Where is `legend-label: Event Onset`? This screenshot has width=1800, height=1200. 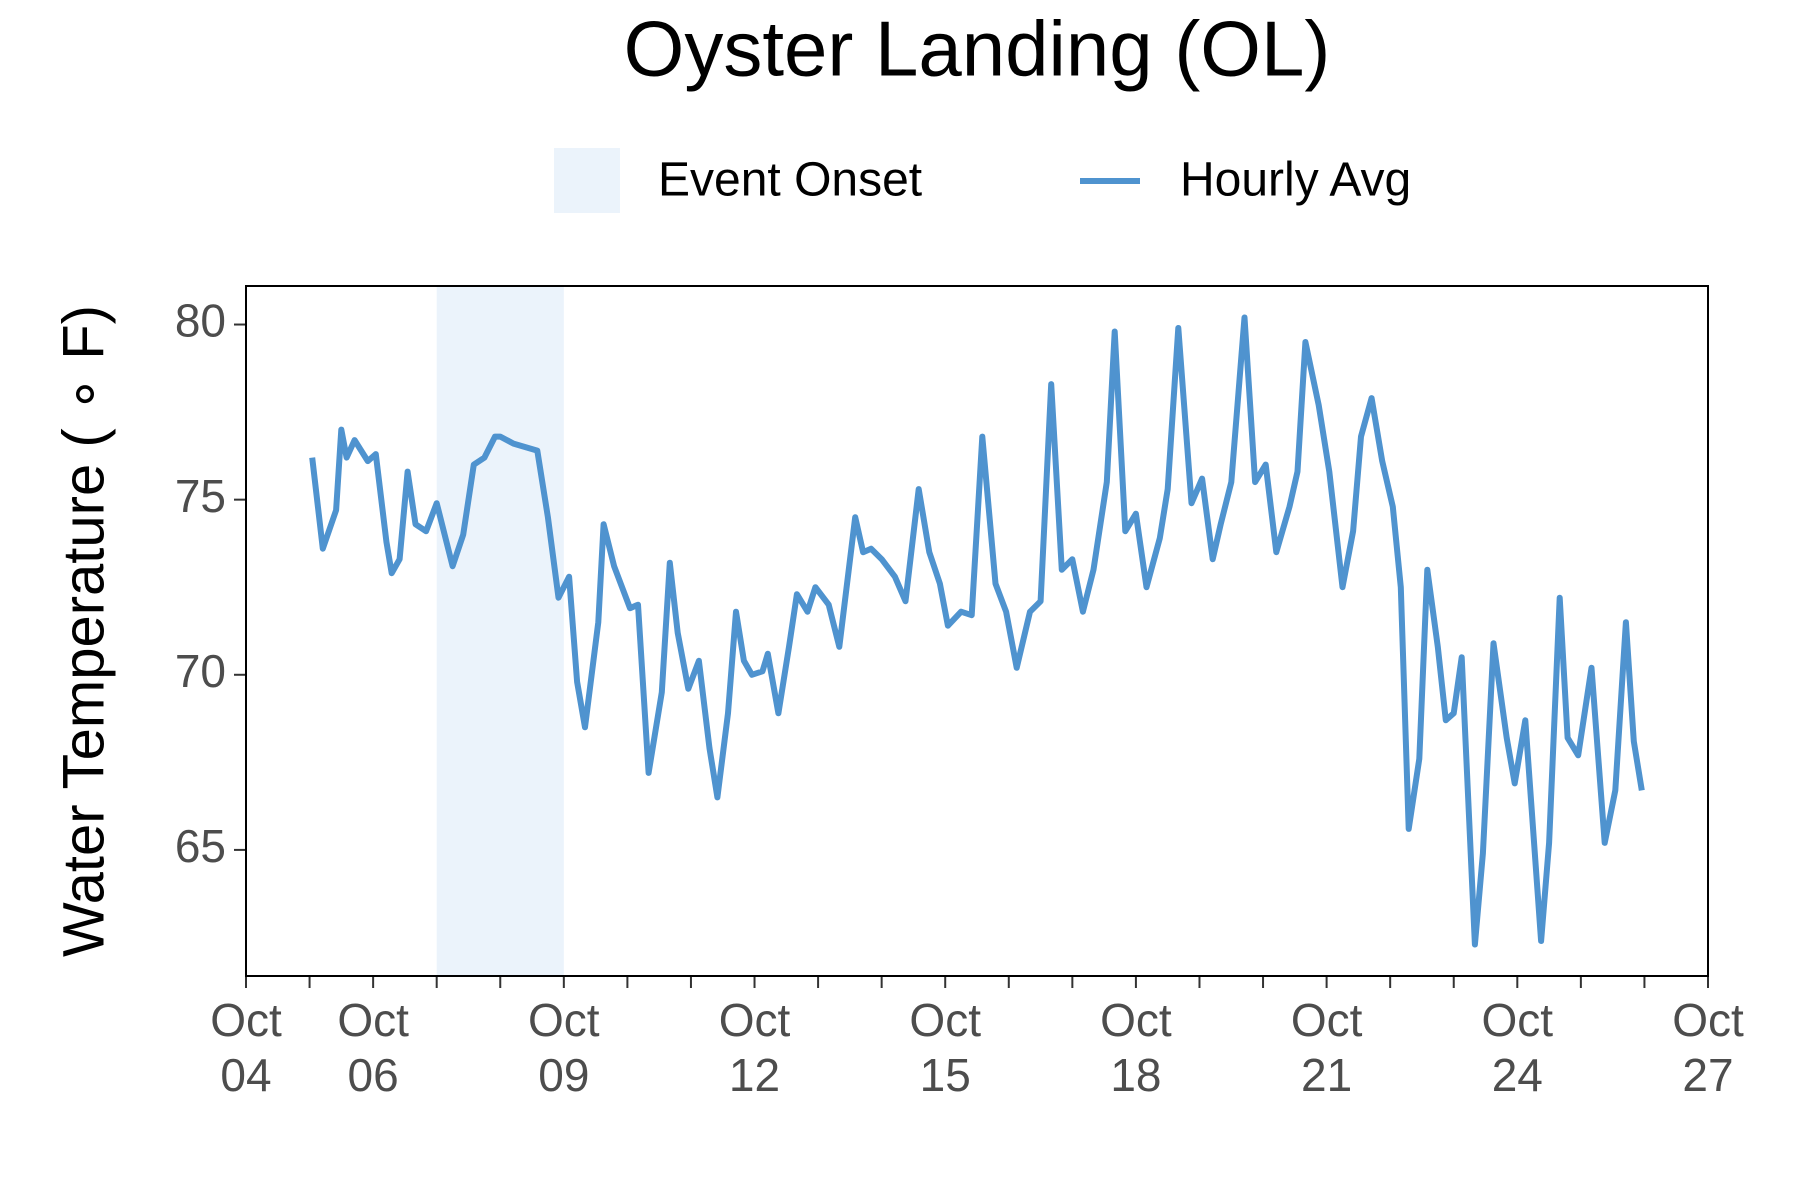
legend-label: Event Onset is located at coordinates (790, 180).